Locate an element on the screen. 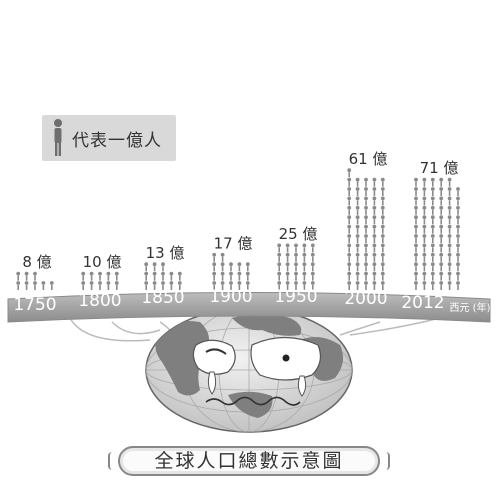 Image resolution: width=499 pixels, height=484 pixels. bar-1950: 25 億 is located at coordinates (297, 257).